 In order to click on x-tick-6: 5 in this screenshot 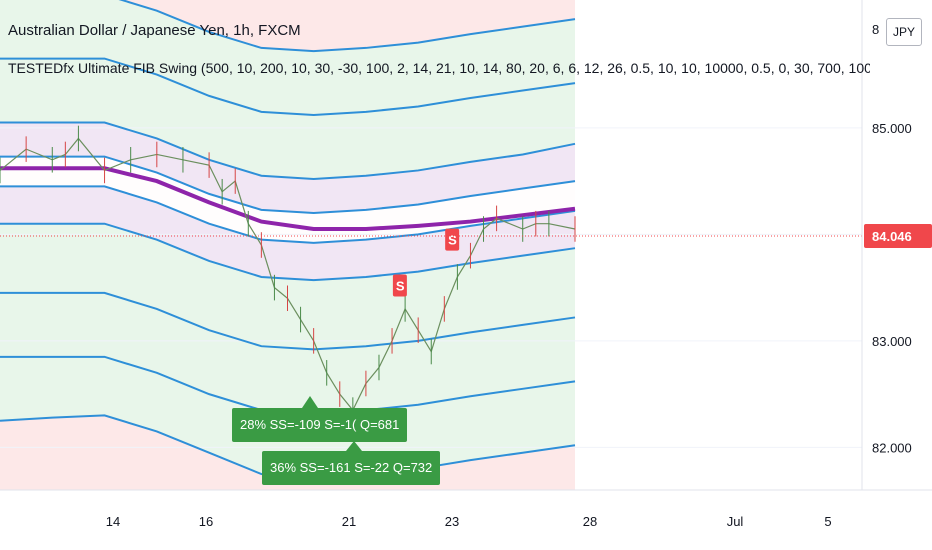, I will do `click(827, 521)`.